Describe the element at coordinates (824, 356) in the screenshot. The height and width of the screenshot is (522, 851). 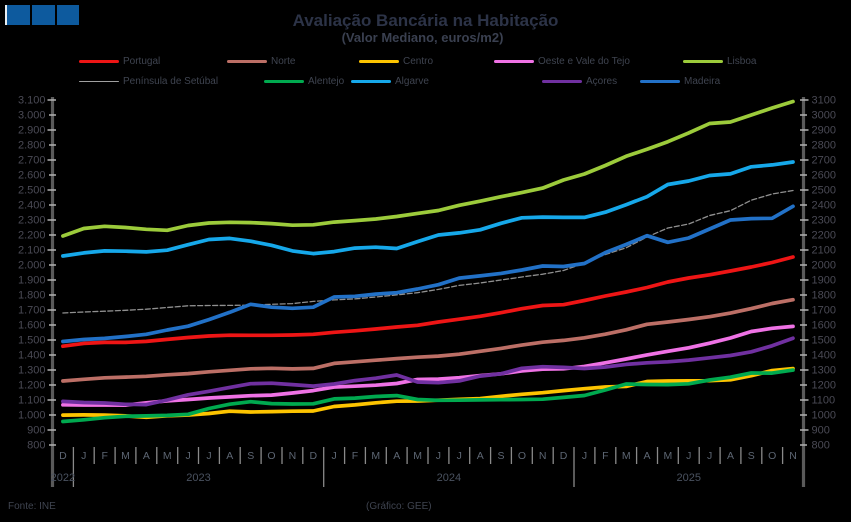
I see `svg-text: 1400` at that location.